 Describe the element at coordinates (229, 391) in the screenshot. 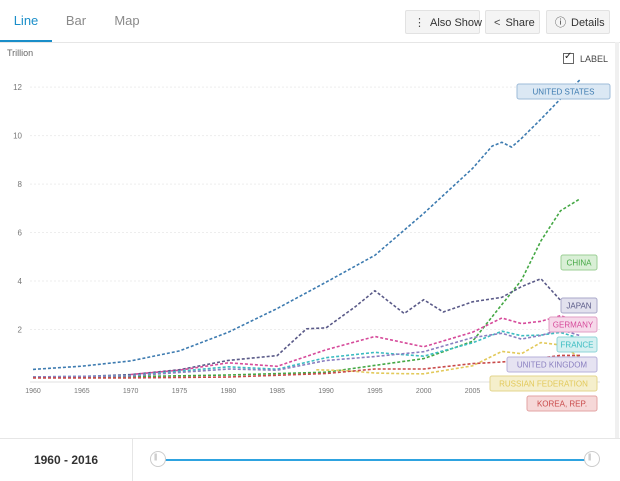

I see `x-tick-label-1980: 1980` at that location.